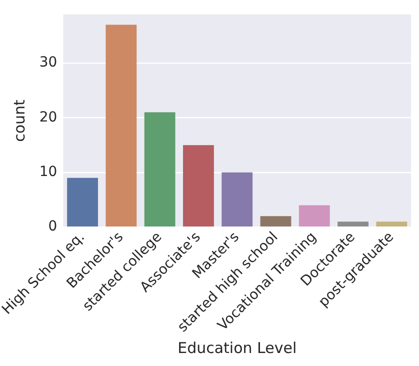  What do you see at coordinates (19, 120) in the screenshot?
I see `y-axis-title: count` at bounding box center [19, 120].